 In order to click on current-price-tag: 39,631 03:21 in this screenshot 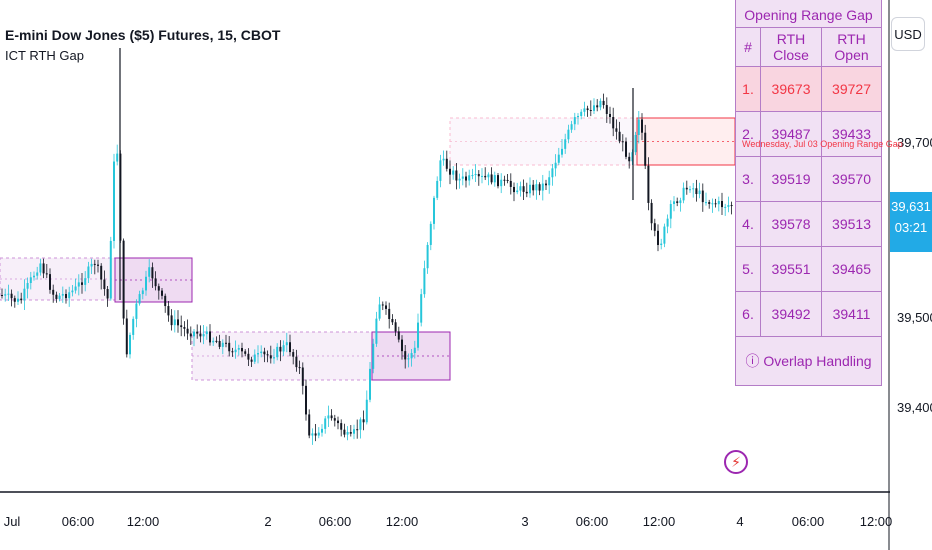, I will do `click(911, 222)`.